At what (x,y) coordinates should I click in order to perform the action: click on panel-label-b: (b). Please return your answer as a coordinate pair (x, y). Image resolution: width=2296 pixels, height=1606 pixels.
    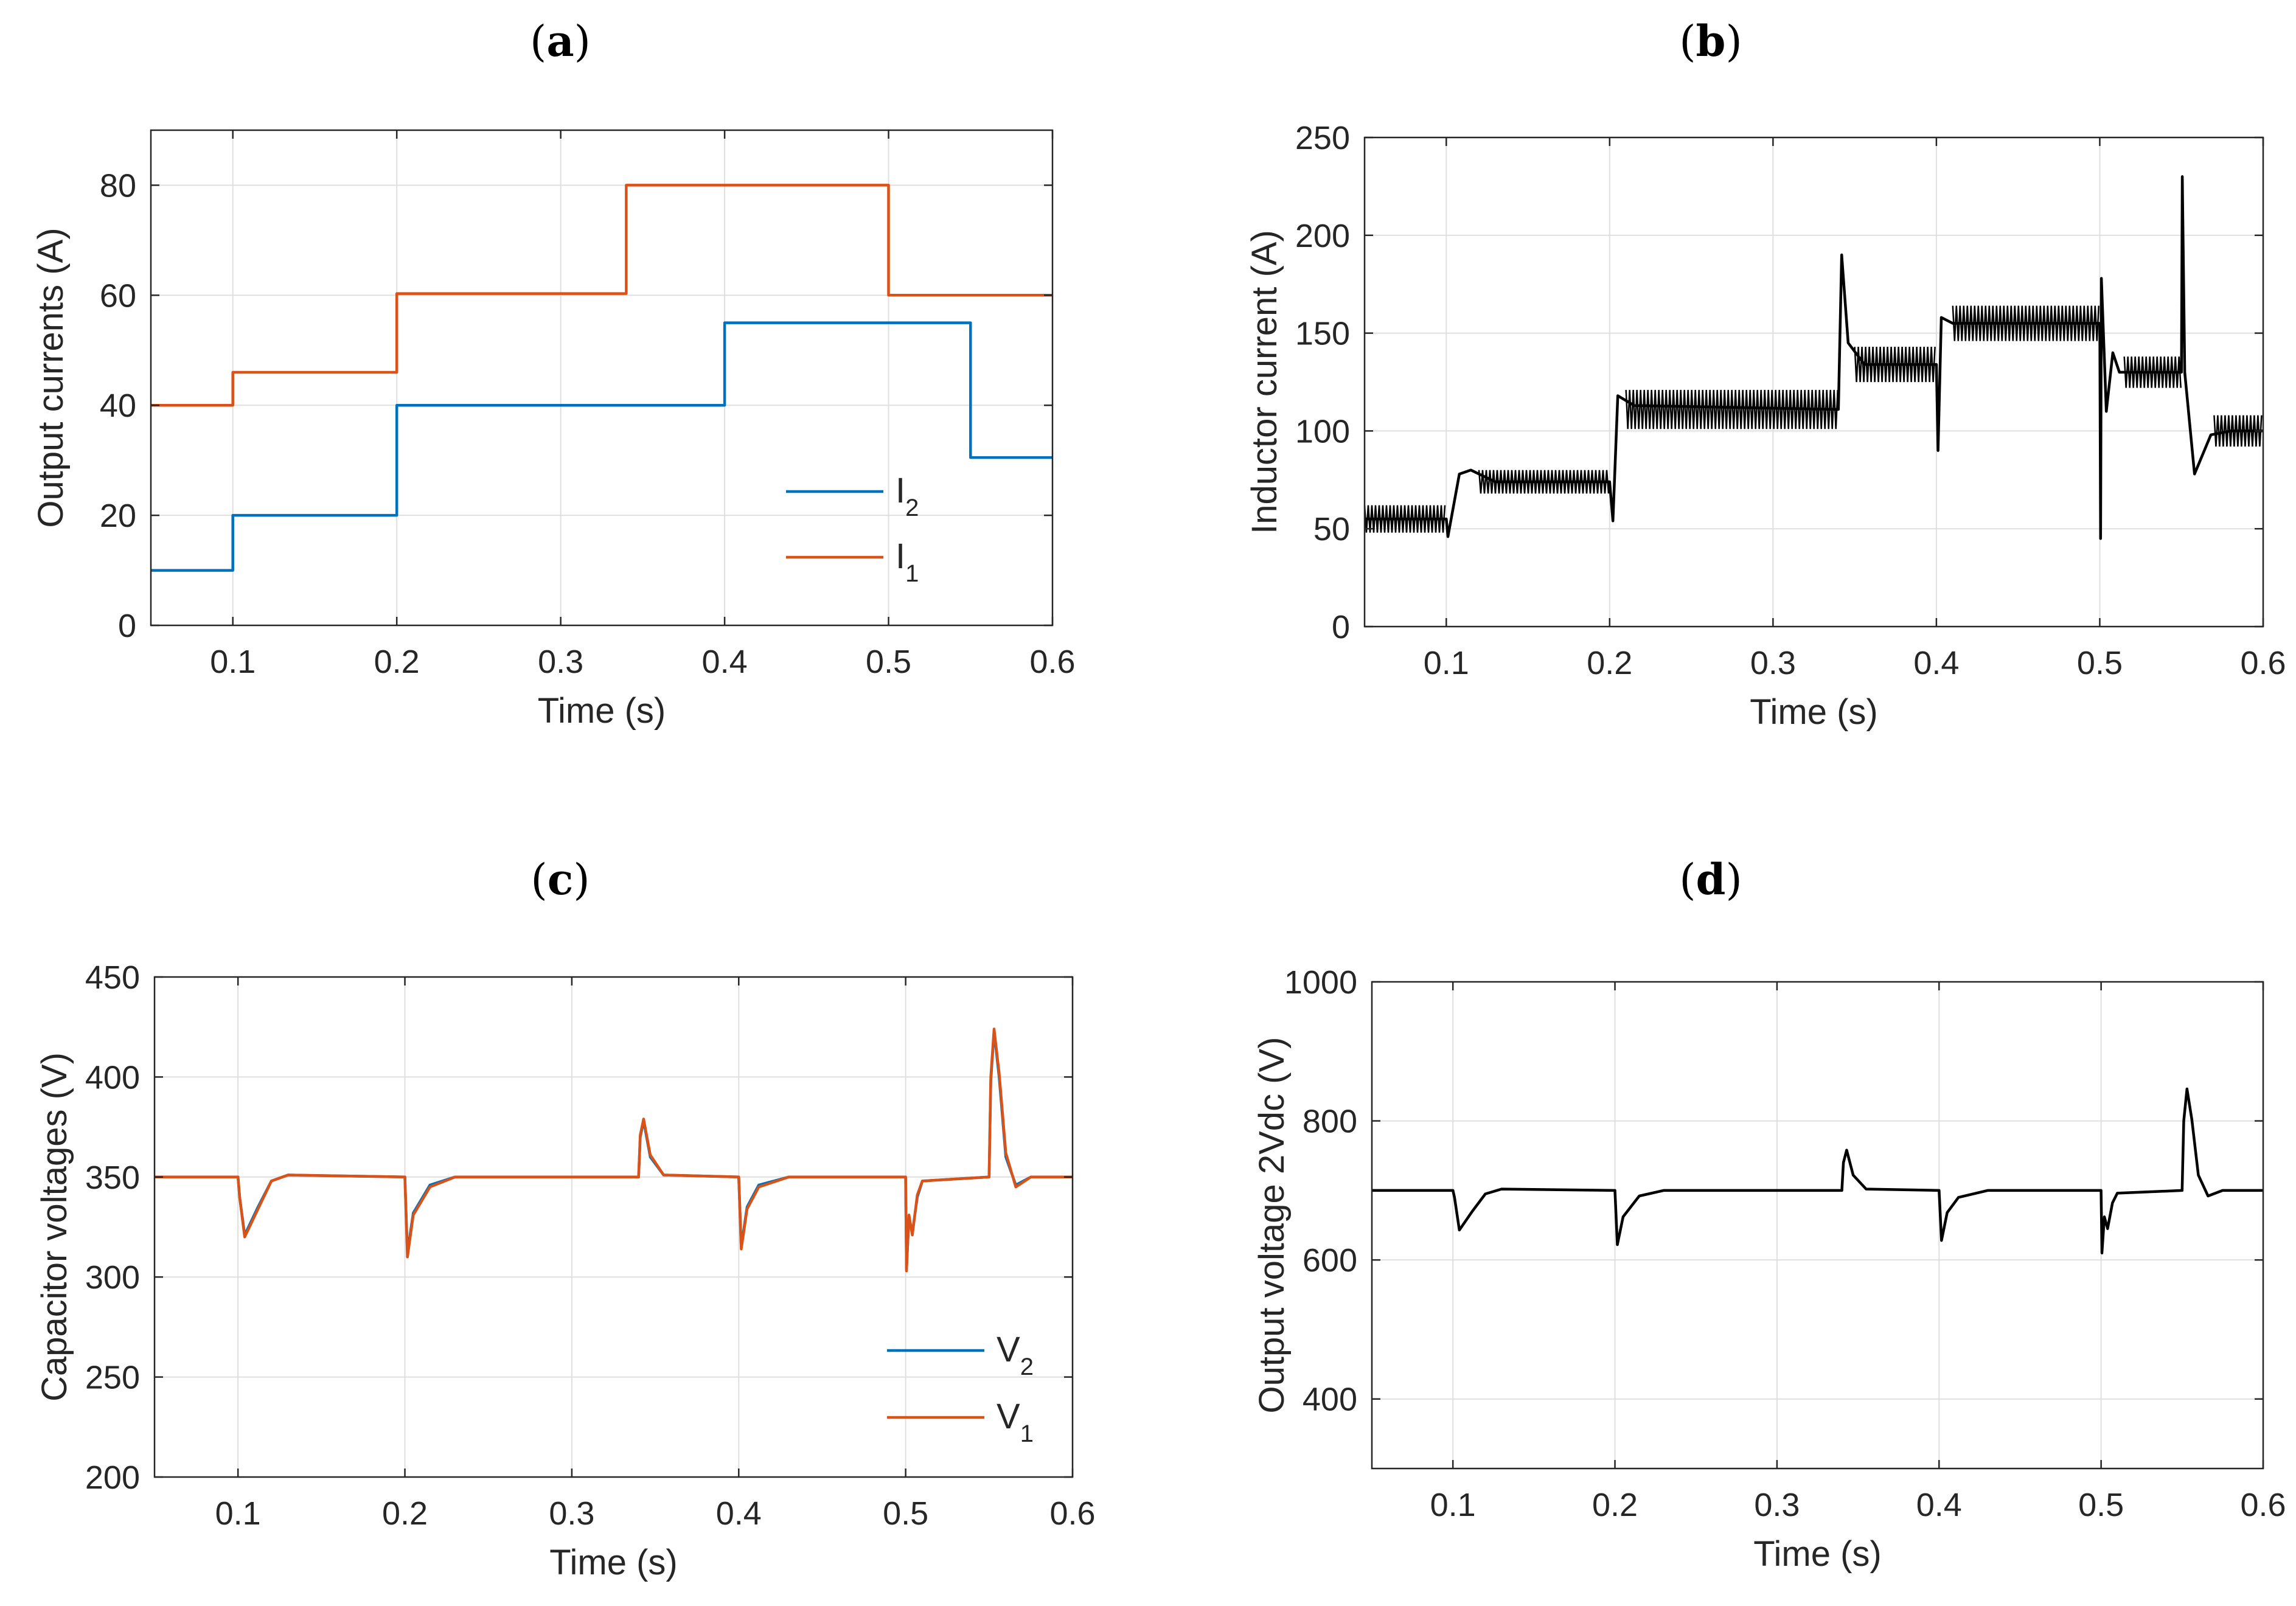
    Looking at the image, I should click on (1710, 41).